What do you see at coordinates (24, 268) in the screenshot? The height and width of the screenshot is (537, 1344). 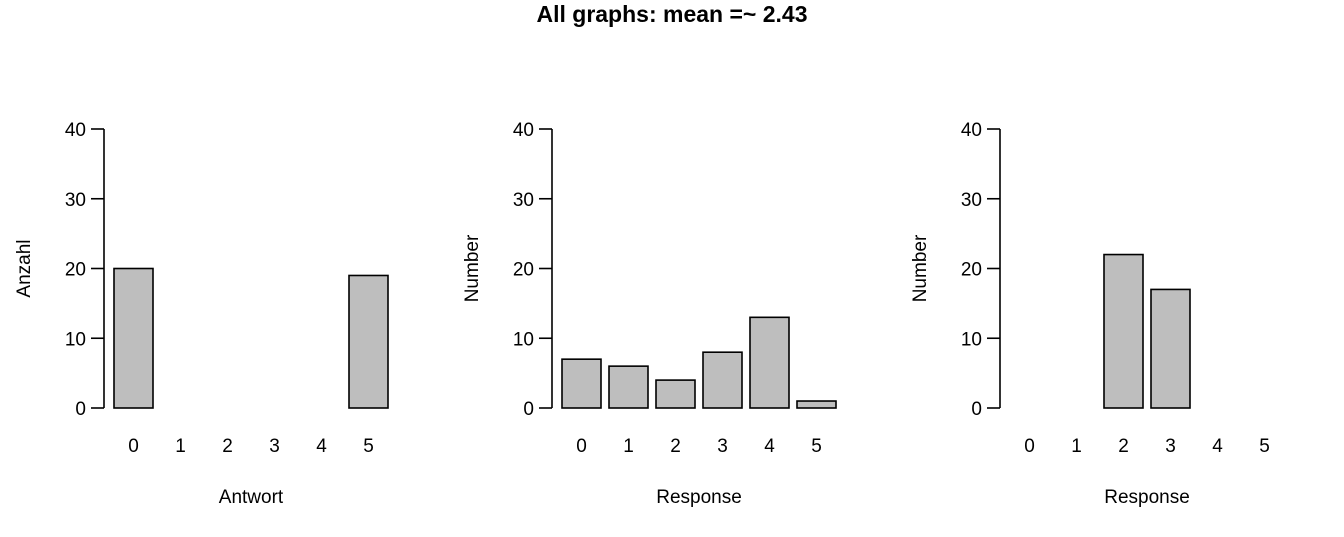 I see `y-axis-label: Anzahl` at bounding box center [24, 268].